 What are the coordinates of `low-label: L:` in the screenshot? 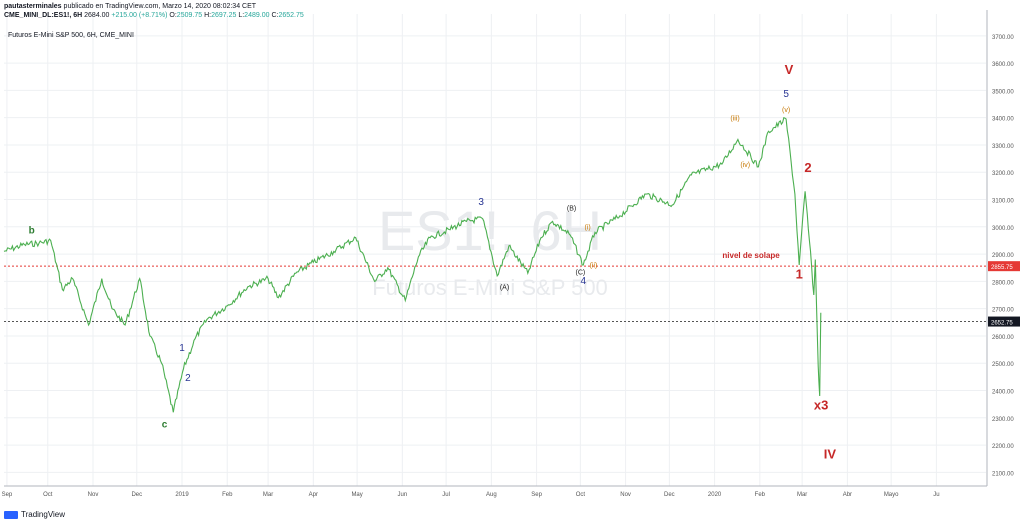 It's located at (241, 15).